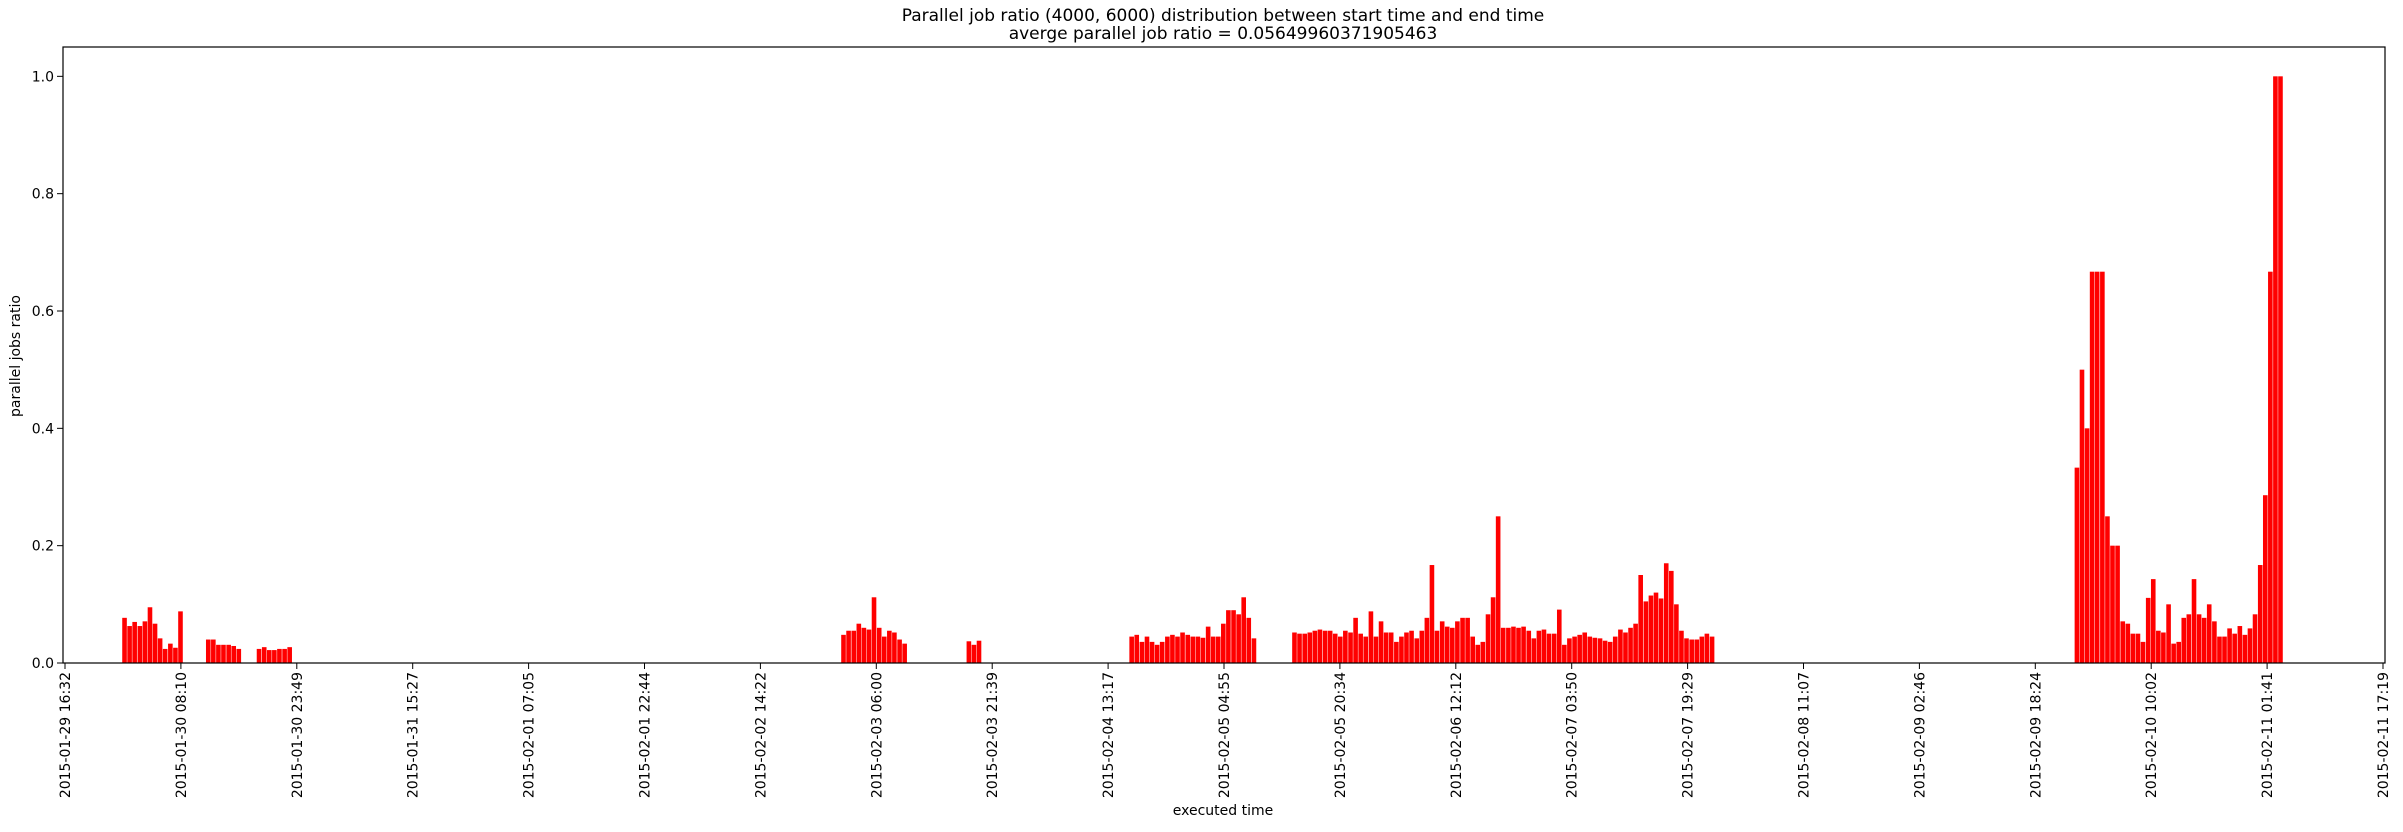  Describe the element at coordinates (1225, 735) in the screenshot. I see `x-tick-label: 2015-02-05 04:55` at that location.